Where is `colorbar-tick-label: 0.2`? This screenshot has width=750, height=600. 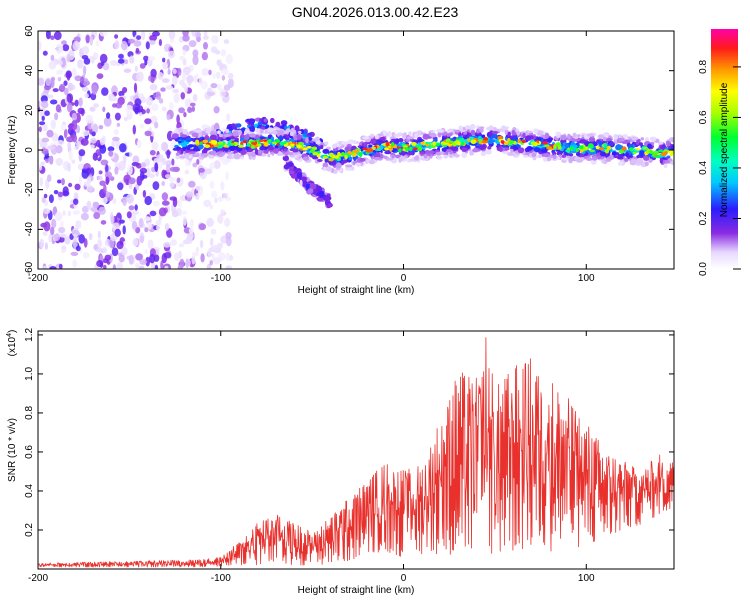 colorbar-tick-label: 0.2 is located at coordinates (703, 218).